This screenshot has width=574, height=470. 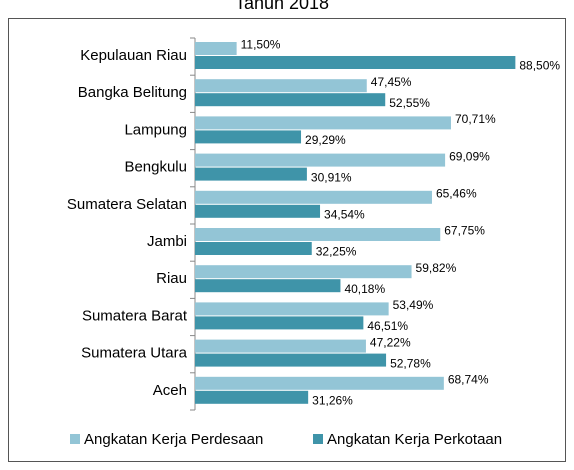 I want to click on value-label: 59,82%, so click(x=436, y=268).